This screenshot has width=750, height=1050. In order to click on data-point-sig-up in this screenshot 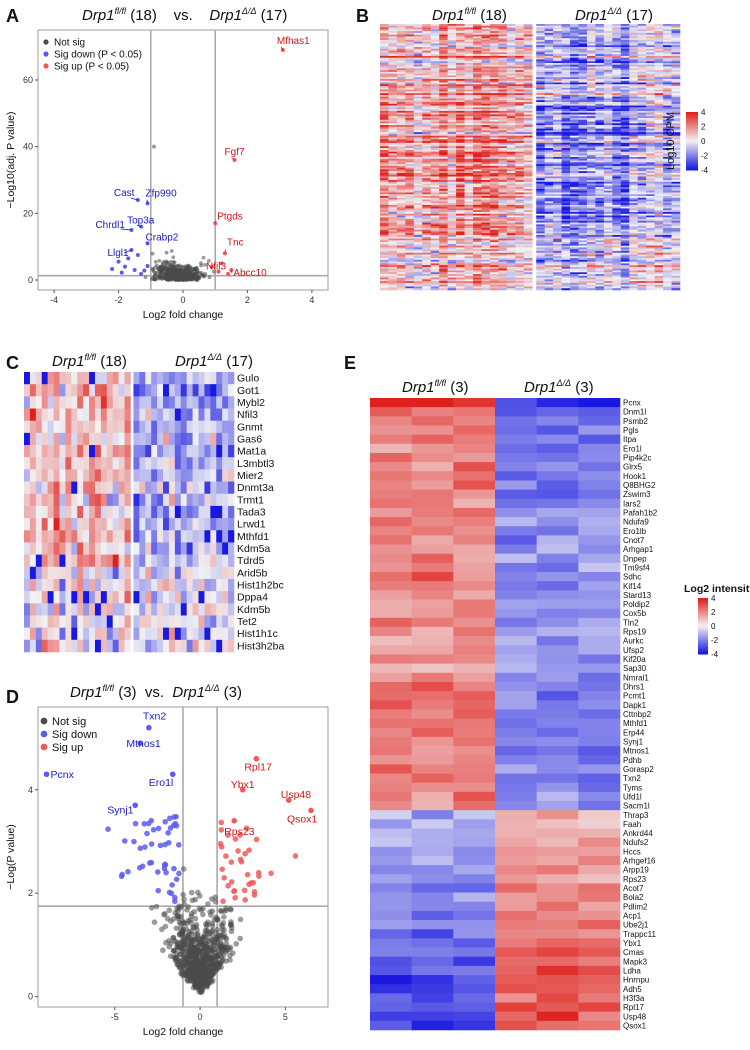, I will do `click(221, 263)`.